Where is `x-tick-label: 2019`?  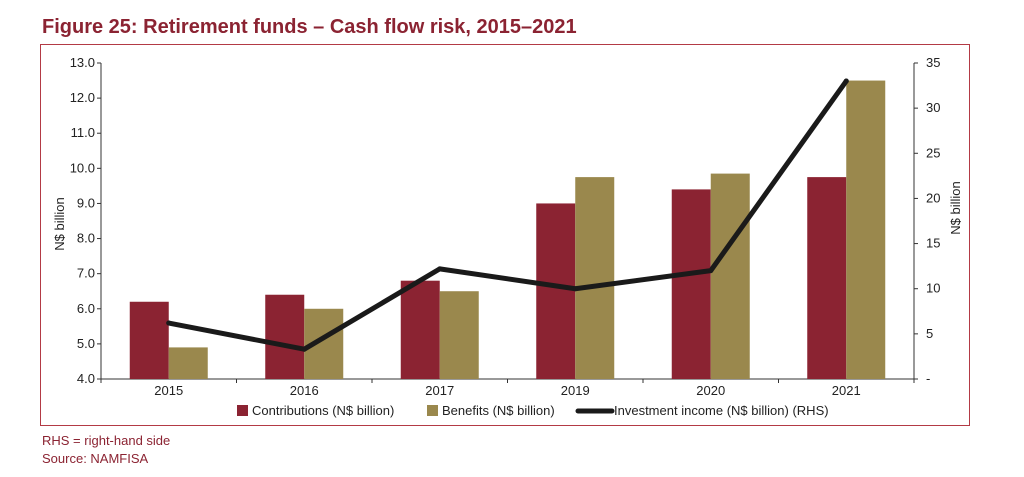 x-tick-label: 2019 is located at coordinates (575, 390).